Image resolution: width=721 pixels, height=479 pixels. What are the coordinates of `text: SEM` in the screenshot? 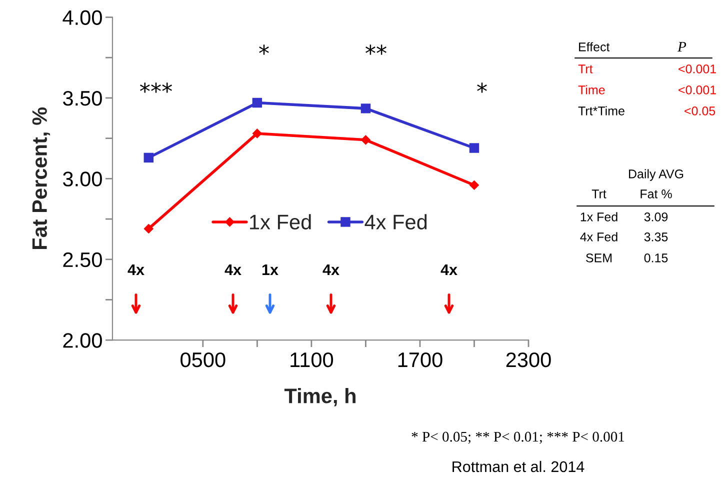 It's located at (599, 258).